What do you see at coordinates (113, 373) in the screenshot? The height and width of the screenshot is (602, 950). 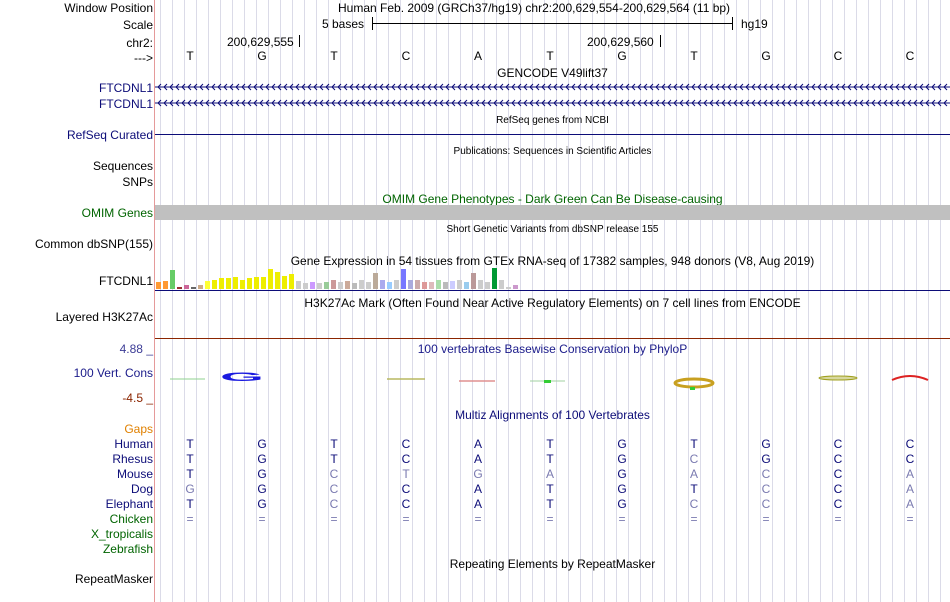 I see `phylop-track-label: 100 Vert. Cons` at bounding box center [113, 373].